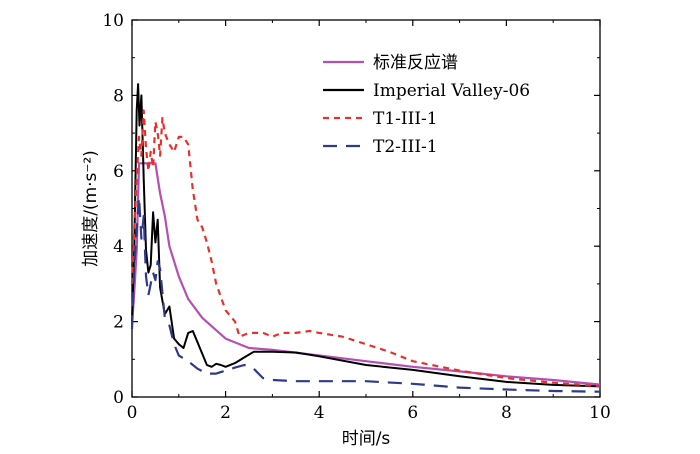 Image resolution: width=700 pixels, height=454 pixels. Describe the element at coordinates (600, 413) in the screenshot. I see `x-tick-label: 10` at that location.